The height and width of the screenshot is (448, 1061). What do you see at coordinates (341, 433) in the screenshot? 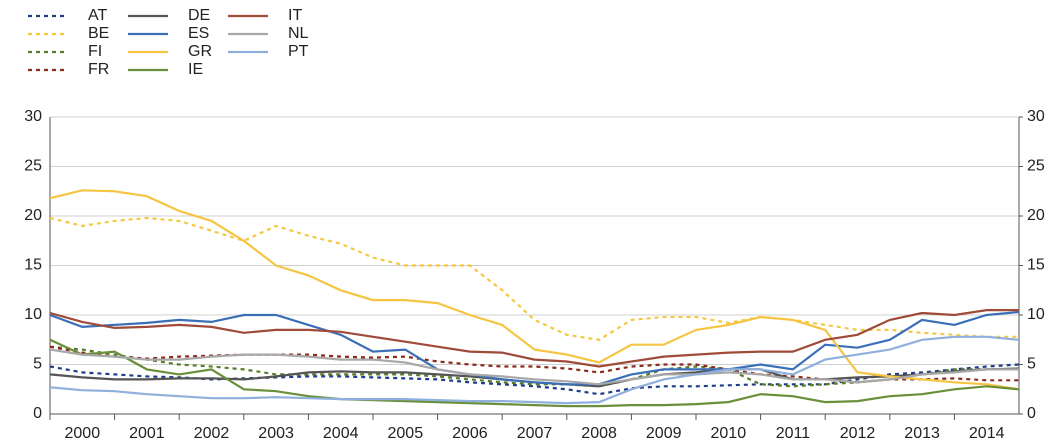
I see `x-tick-label: 2004` at bounding box center [341, 433].